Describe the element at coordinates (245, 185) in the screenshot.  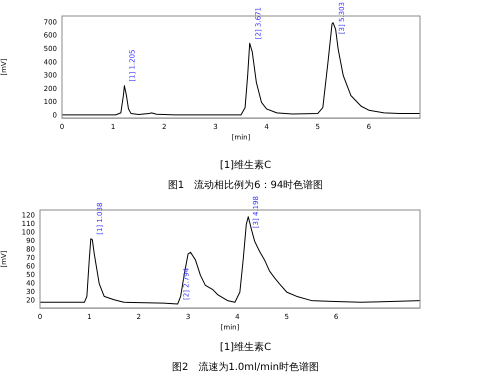
I see `text: 图1 流动相比例为6：94时色谱图` at that location.